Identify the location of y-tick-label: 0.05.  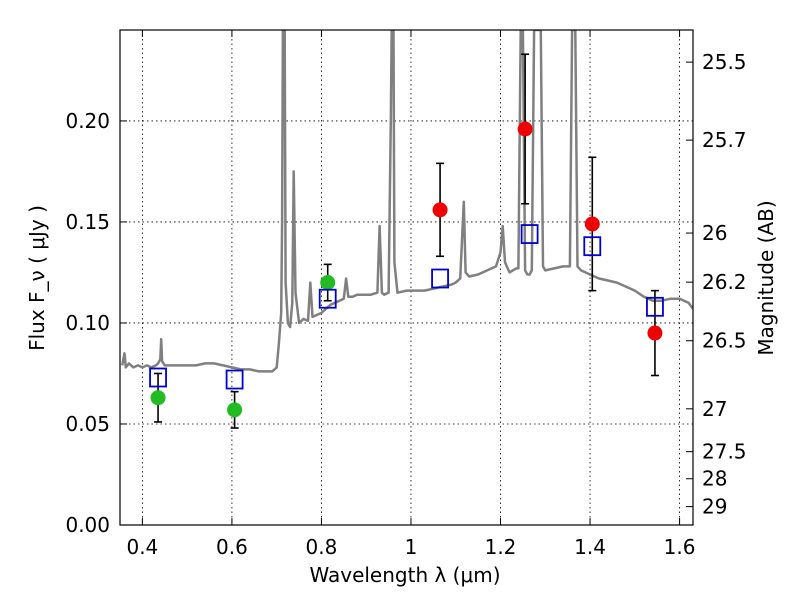
(87, 424).